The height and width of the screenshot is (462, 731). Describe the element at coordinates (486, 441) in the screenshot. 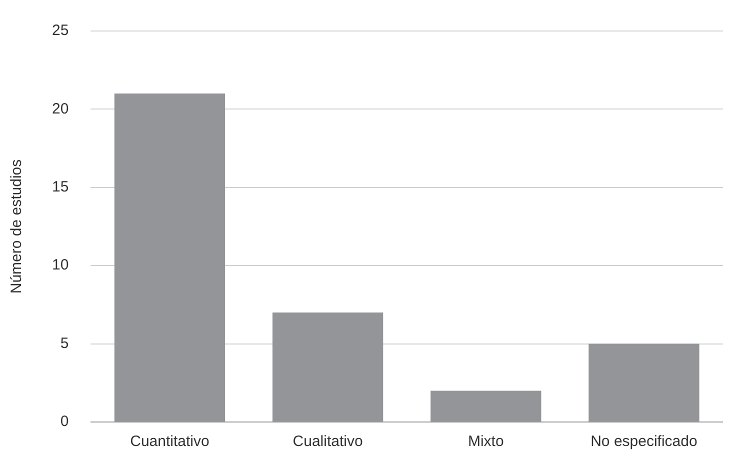

I see `x-tick-label: Mixto` at that location.